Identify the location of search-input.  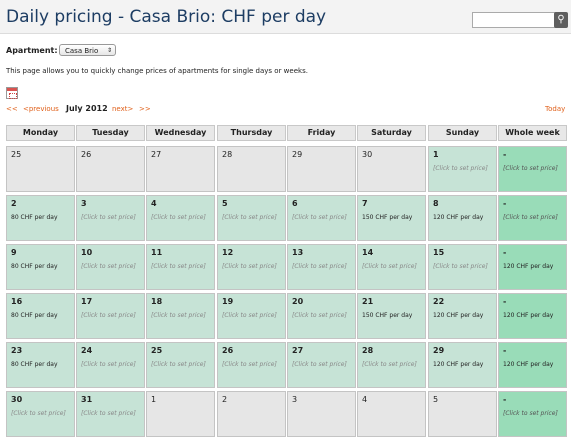
(515, 20).